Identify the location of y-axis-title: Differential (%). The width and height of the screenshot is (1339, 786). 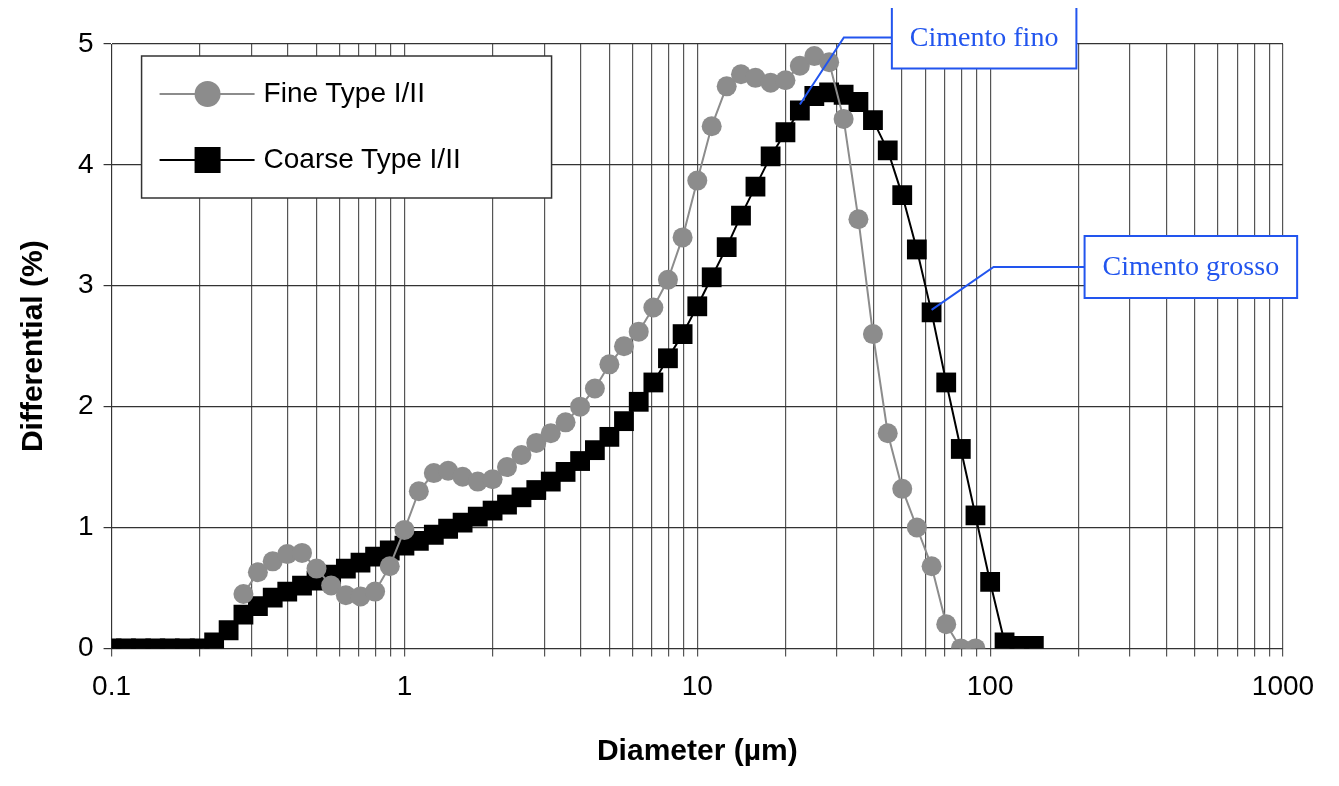
(32, 346).